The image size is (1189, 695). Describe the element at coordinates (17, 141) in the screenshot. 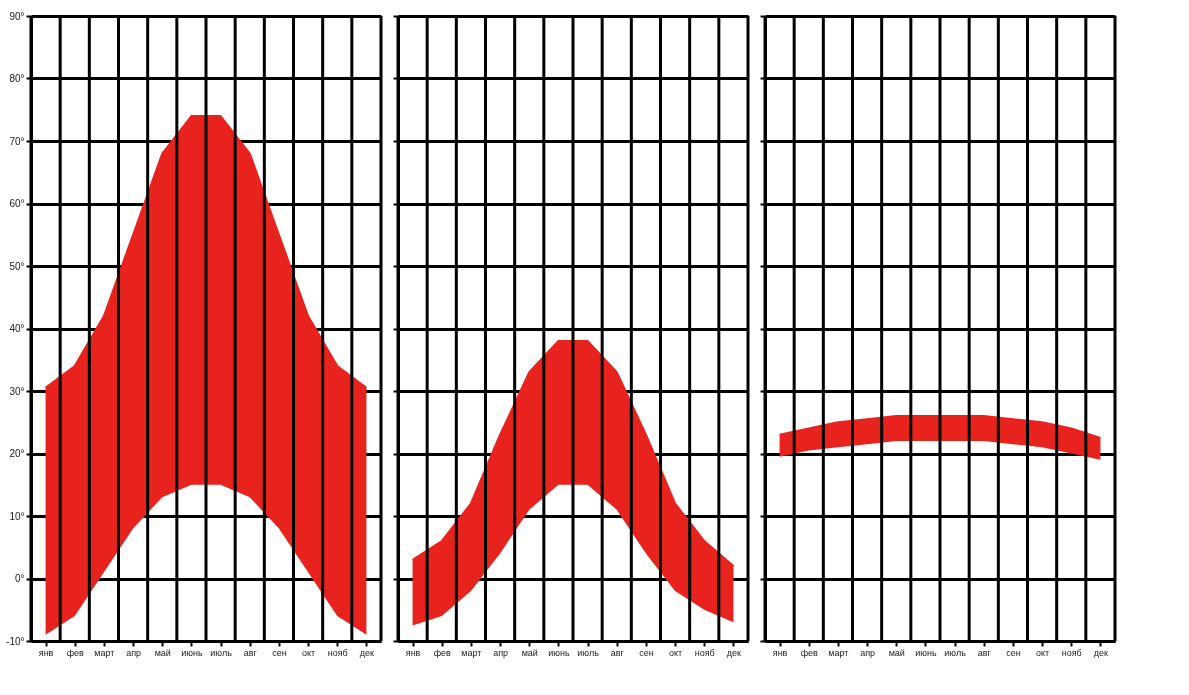

I see `y-tick-label: 70°` at that location.